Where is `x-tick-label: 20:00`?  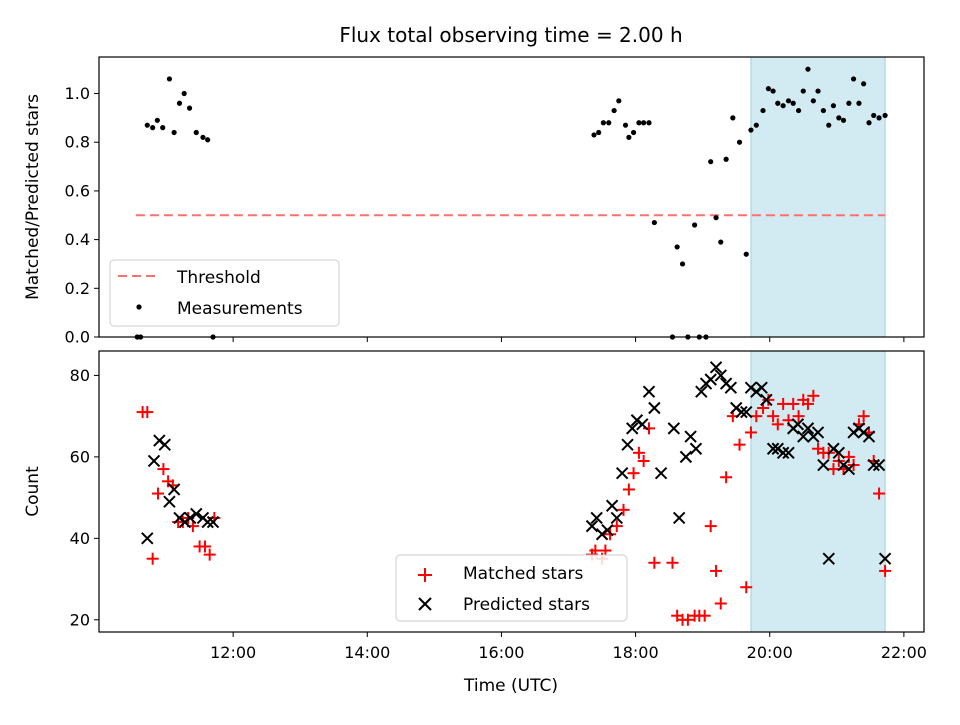
x-tick-label: 20:00 is located at coordinates (770, 652).